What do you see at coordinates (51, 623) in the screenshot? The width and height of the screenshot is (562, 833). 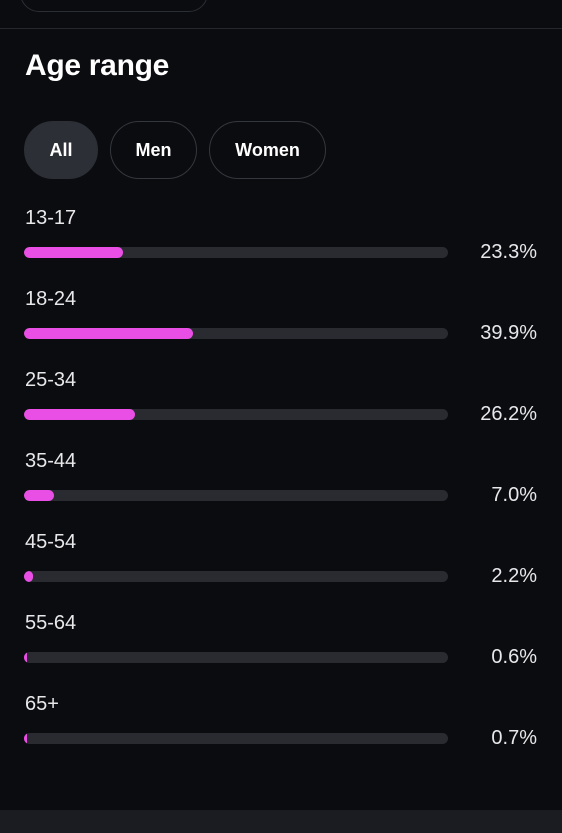 I see `age-range-label: 55-64` at bounding box center [51, 623].